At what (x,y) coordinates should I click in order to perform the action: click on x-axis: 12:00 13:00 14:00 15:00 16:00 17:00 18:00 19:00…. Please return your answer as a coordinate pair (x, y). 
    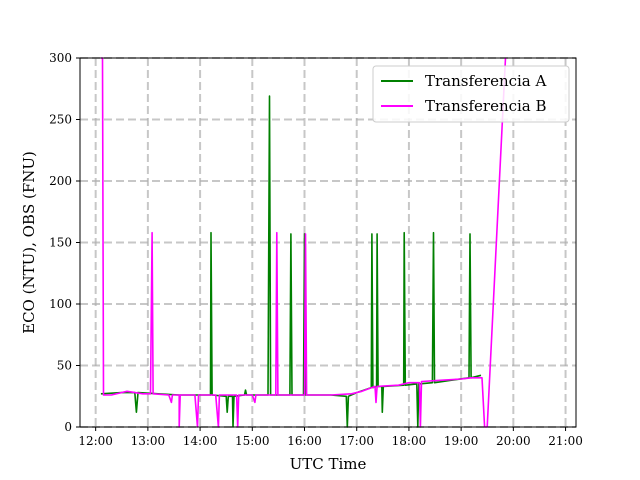
    Looking at the image, I should click on (330, 437).